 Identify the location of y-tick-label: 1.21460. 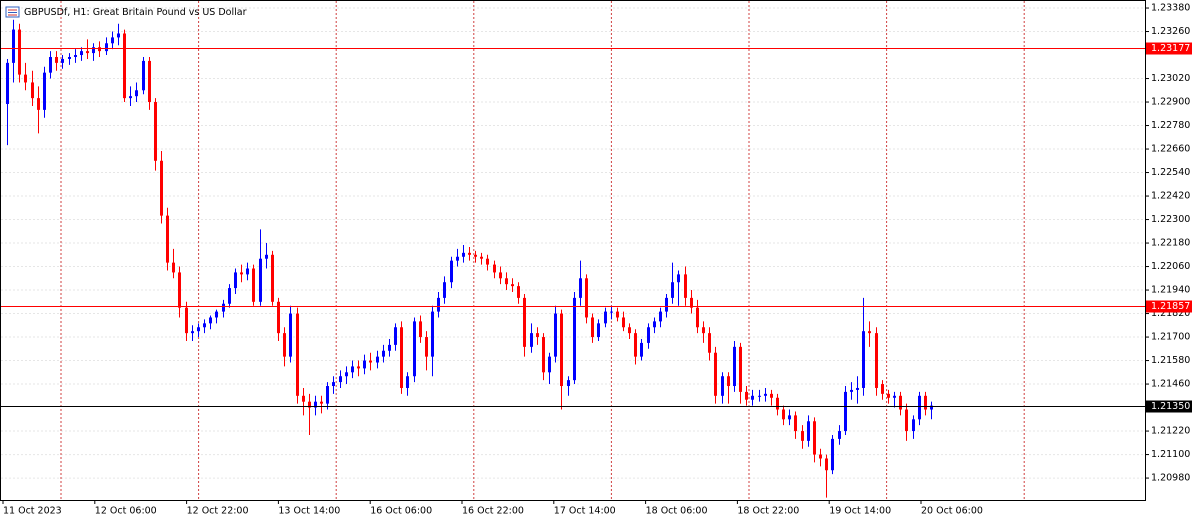
(1170, 384).